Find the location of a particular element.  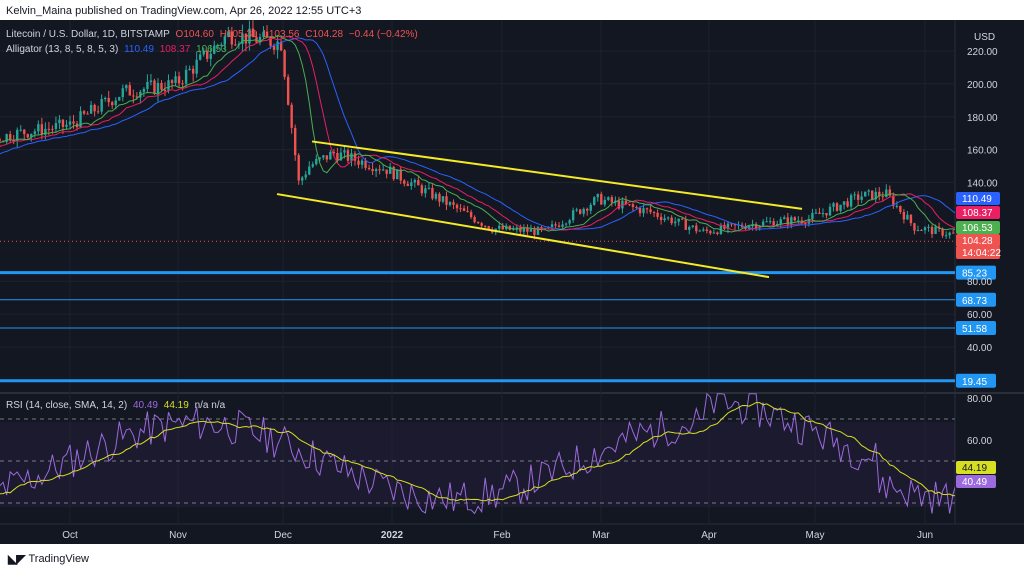

footer: ◣◤ TradingView is located at coordinates (512, 557).